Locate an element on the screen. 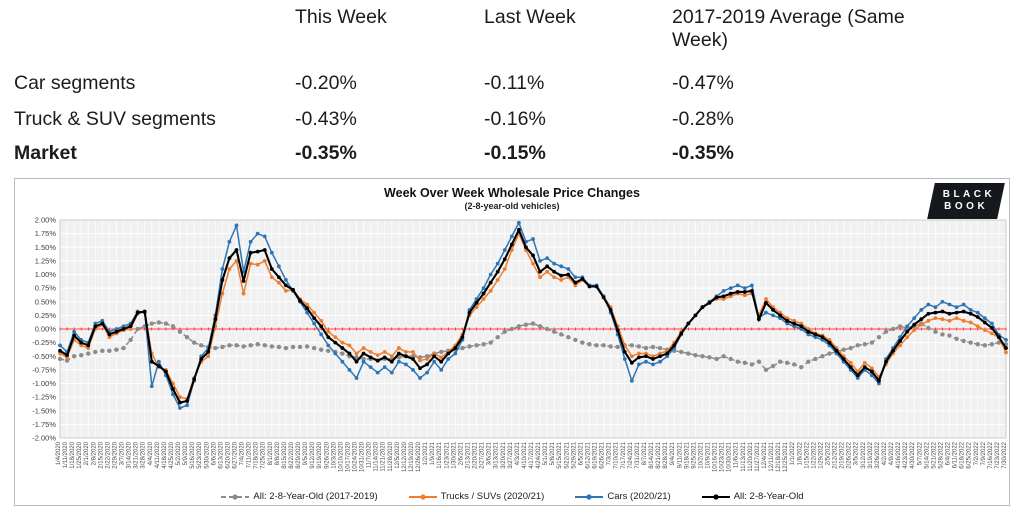  x-axis-tick-label: 1/16/2021 is located at coordinates (440, 454).